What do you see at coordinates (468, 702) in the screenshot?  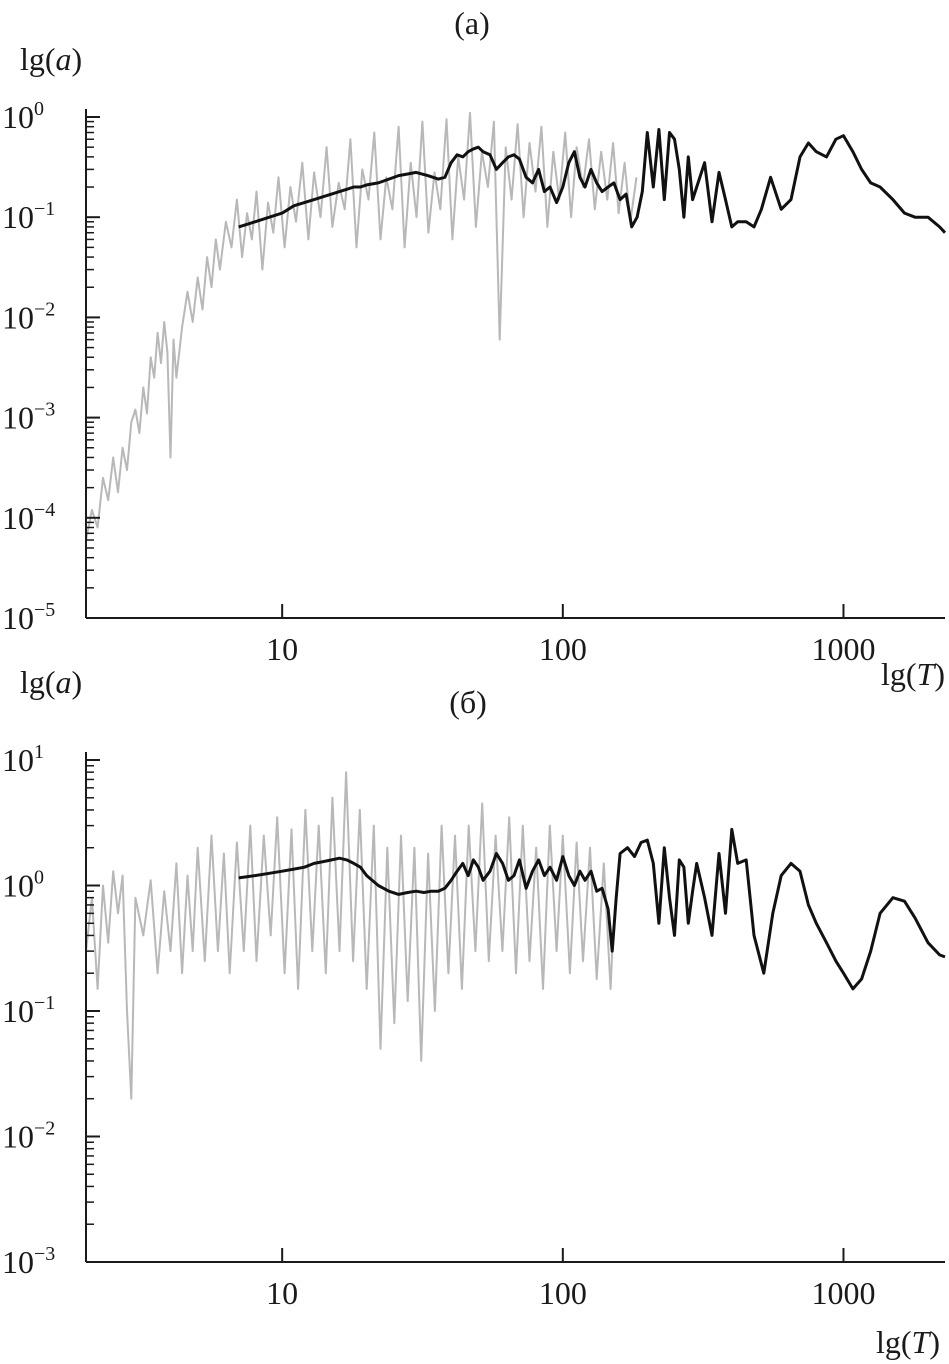 I see `panel-label-b: (б)` at bounding box center [468, 702].